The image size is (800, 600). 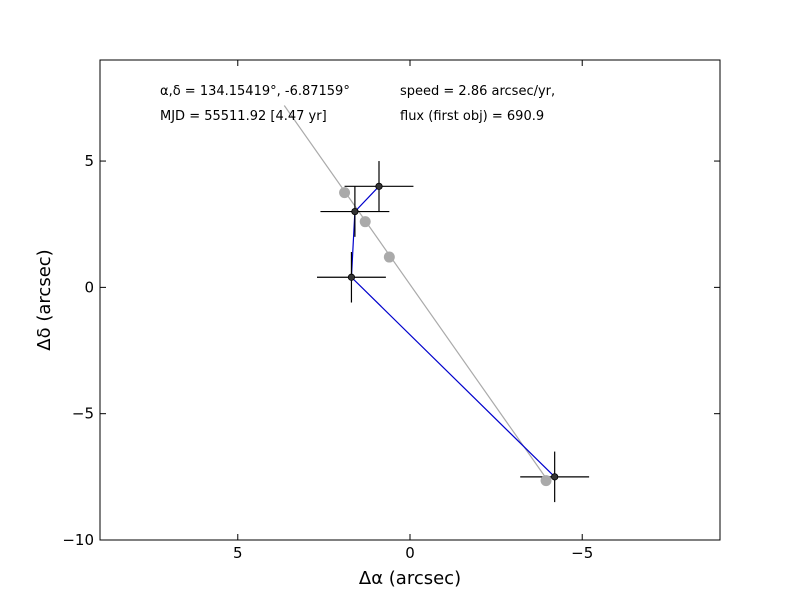 I want to click on x-axis-label: Δα (arcsec), so click(x=410, y=578).